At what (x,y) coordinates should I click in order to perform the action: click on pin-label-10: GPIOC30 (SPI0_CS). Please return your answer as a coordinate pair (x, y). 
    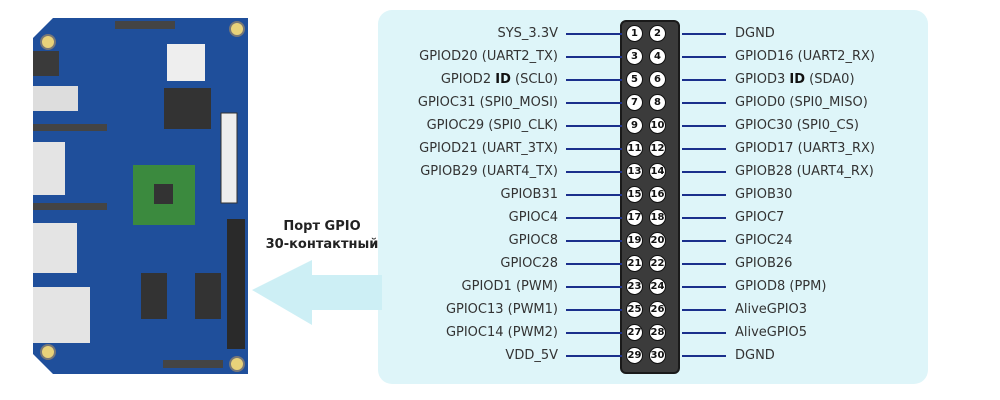
    Looking at the image, I should click on (797, 126).